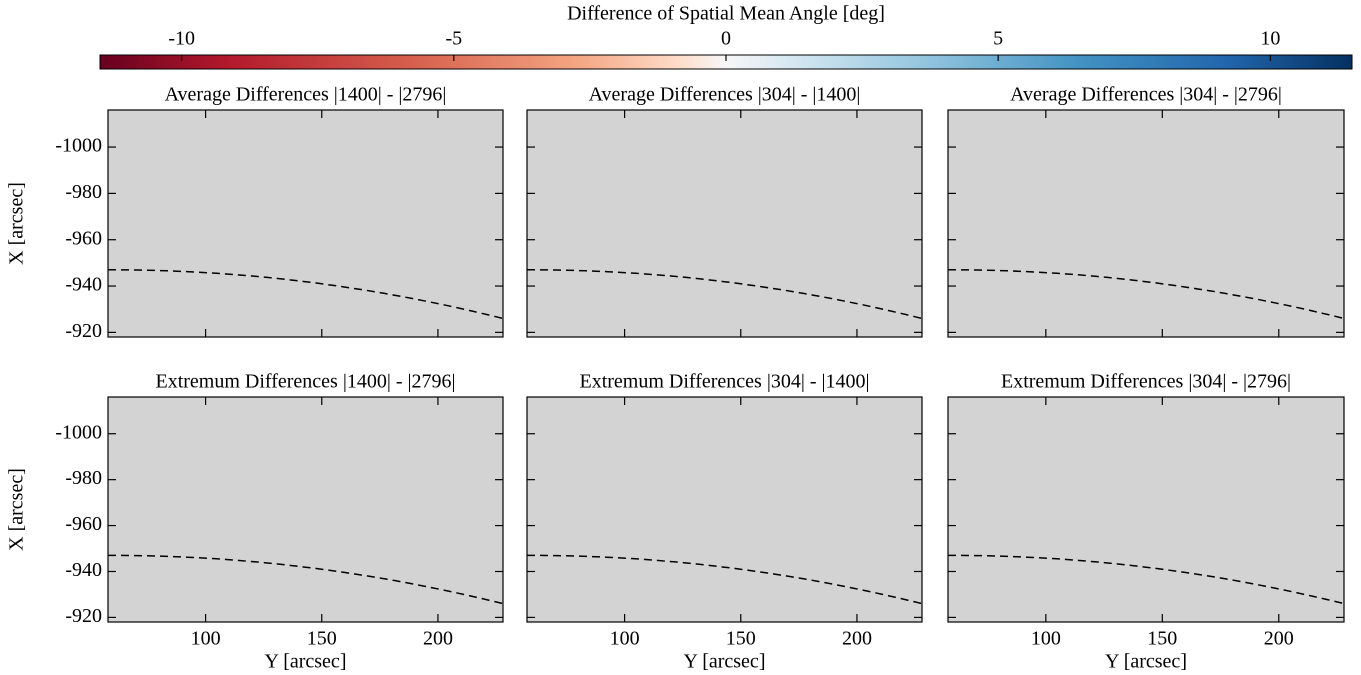 The width and height of the screenshot is (1361, 675). Describe the element at coordinates (453, 39) in the screenshot. I see `colorbar-tick-label: -5` at that location.